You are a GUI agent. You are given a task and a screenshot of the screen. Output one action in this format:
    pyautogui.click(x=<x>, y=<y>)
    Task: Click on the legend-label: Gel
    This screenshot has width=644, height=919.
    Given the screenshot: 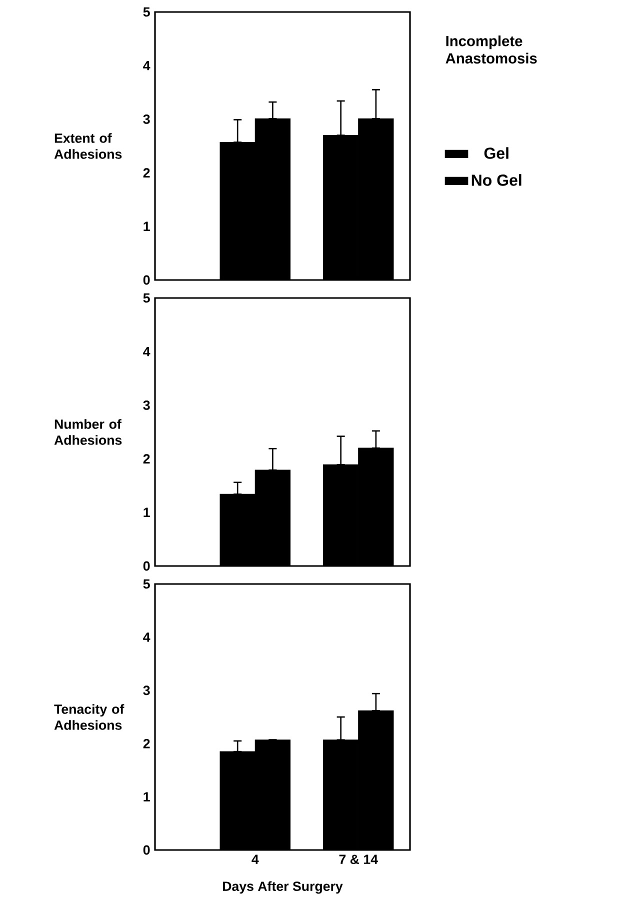 What is the action you would take?
    pyautogui.click(x=496, y=153)
    